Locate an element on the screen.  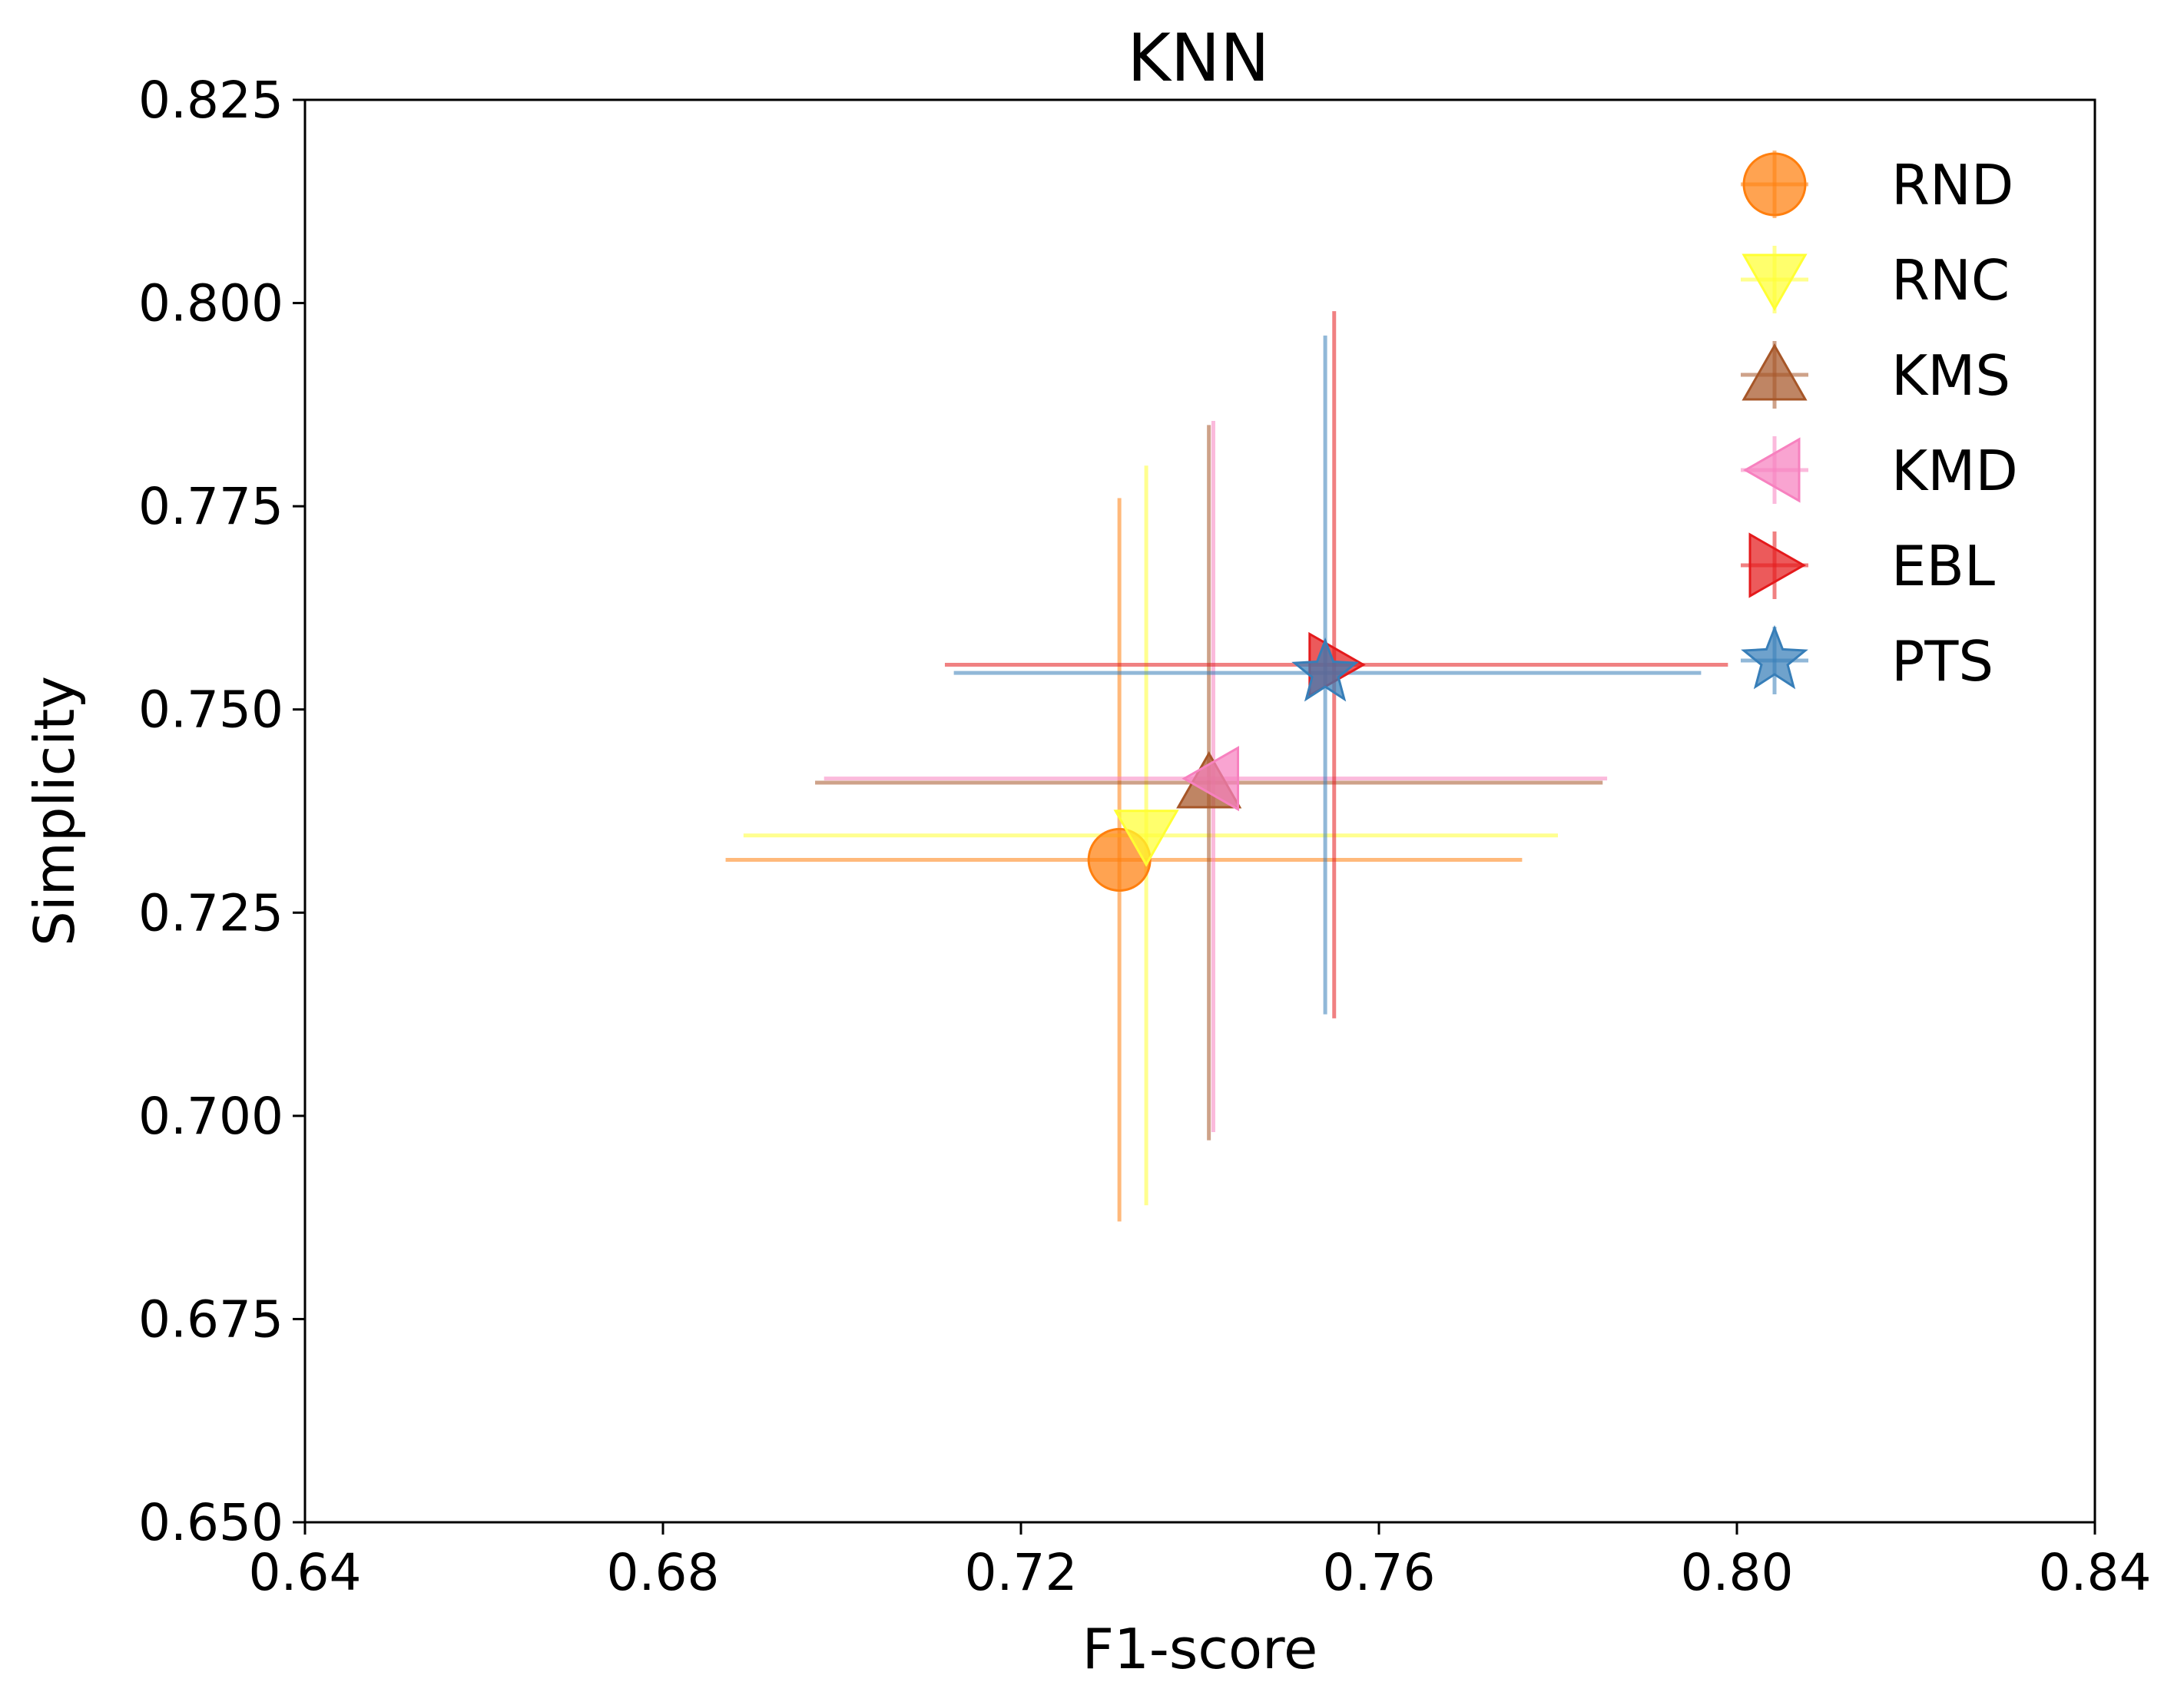
legend-item-pts: PTS is located at coordinates (1867, 659).